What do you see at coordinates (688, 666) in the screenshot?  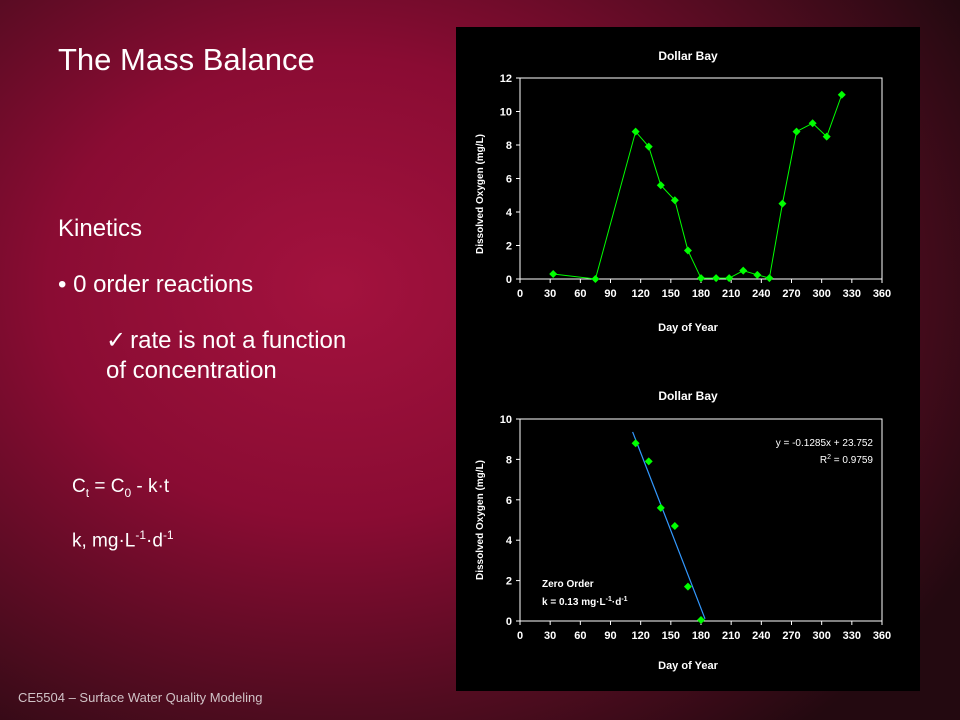 I see `chart-bottom-xlabel: Day of Year` at bounding box center [688, 666].